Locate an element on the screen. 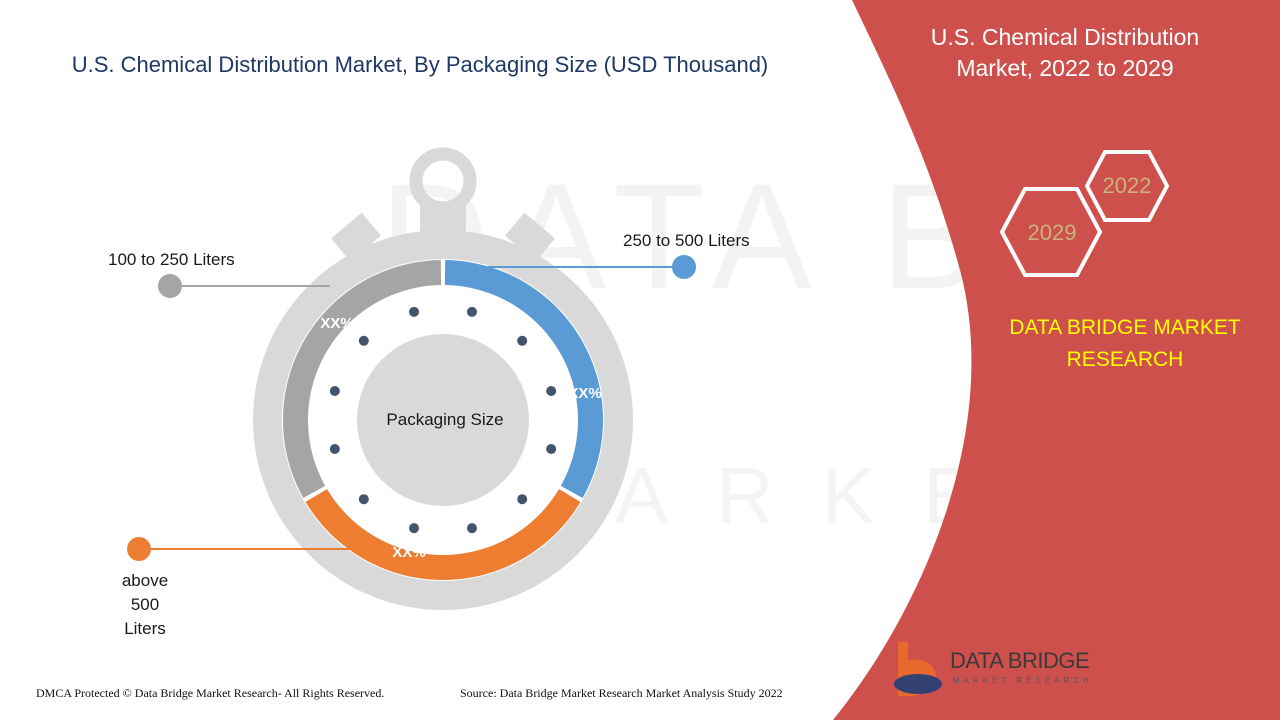 This screenshot has width=1280, height=720. logo-name: DATA BRIDGE is located at coordinates (1020, 660).